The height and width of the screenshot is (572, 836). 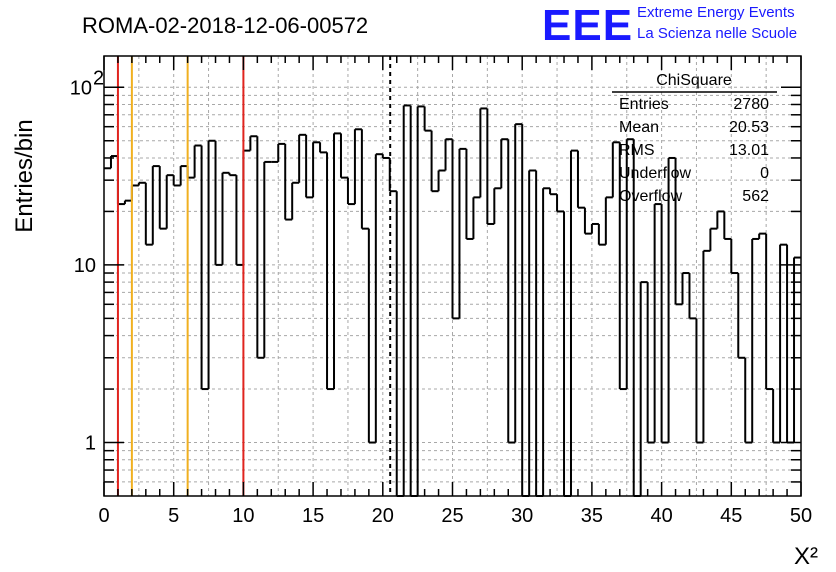 What do you see at coordinates (587, 25) in the screenshot?
I see `eee-logo-text: EEE` at bounding box center [587, 25].